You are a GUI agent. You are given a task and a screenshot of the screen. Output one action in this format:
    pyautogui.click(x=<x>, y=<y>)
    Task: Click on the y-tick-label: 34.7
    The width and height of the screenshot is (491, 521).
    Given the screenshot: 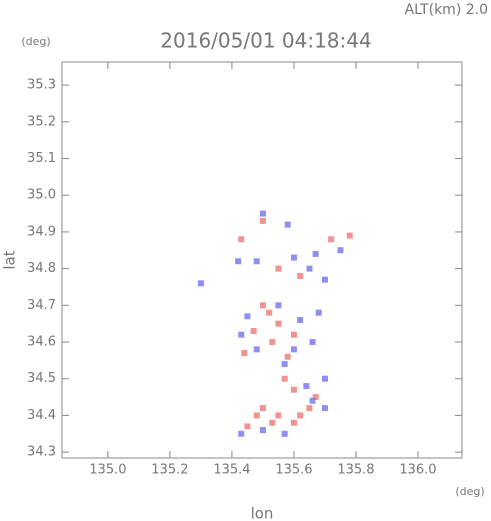 What is the action you would take?
    pyautogui.click(x=41, y=305)
    